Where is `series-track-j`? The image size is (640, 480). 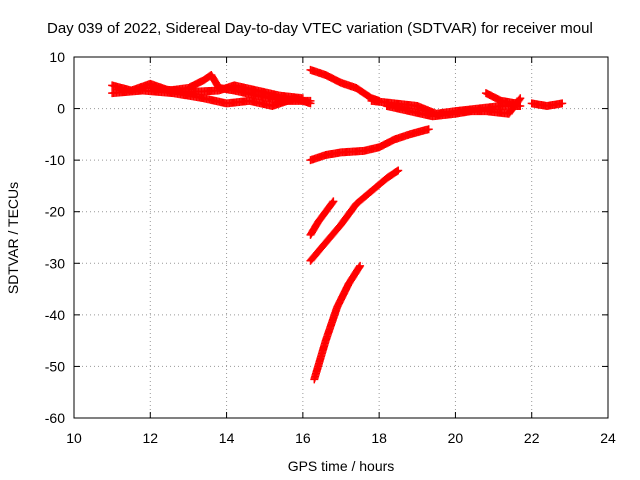 series-track-j is located at coordinates (369, 145).